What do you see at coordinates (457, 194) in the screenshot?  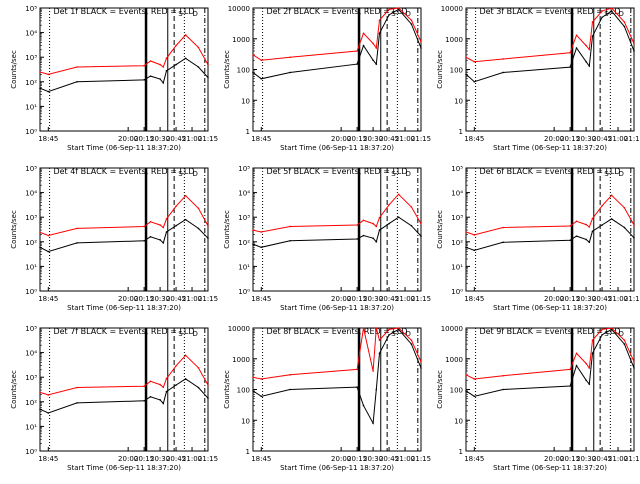 I see `y-tick-label: 10⁴` at bounding box center [457, 194].